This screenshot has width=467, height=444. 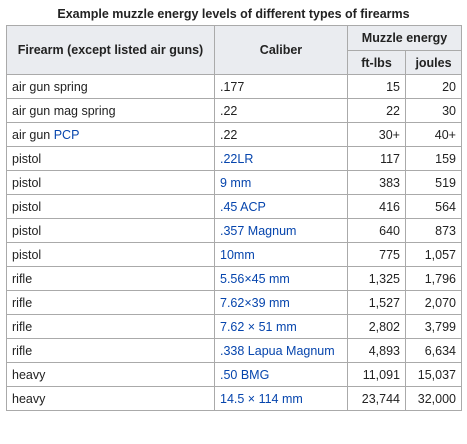 I want to click on ftlbs-cell: 23,744, so click(x=376, y=398).